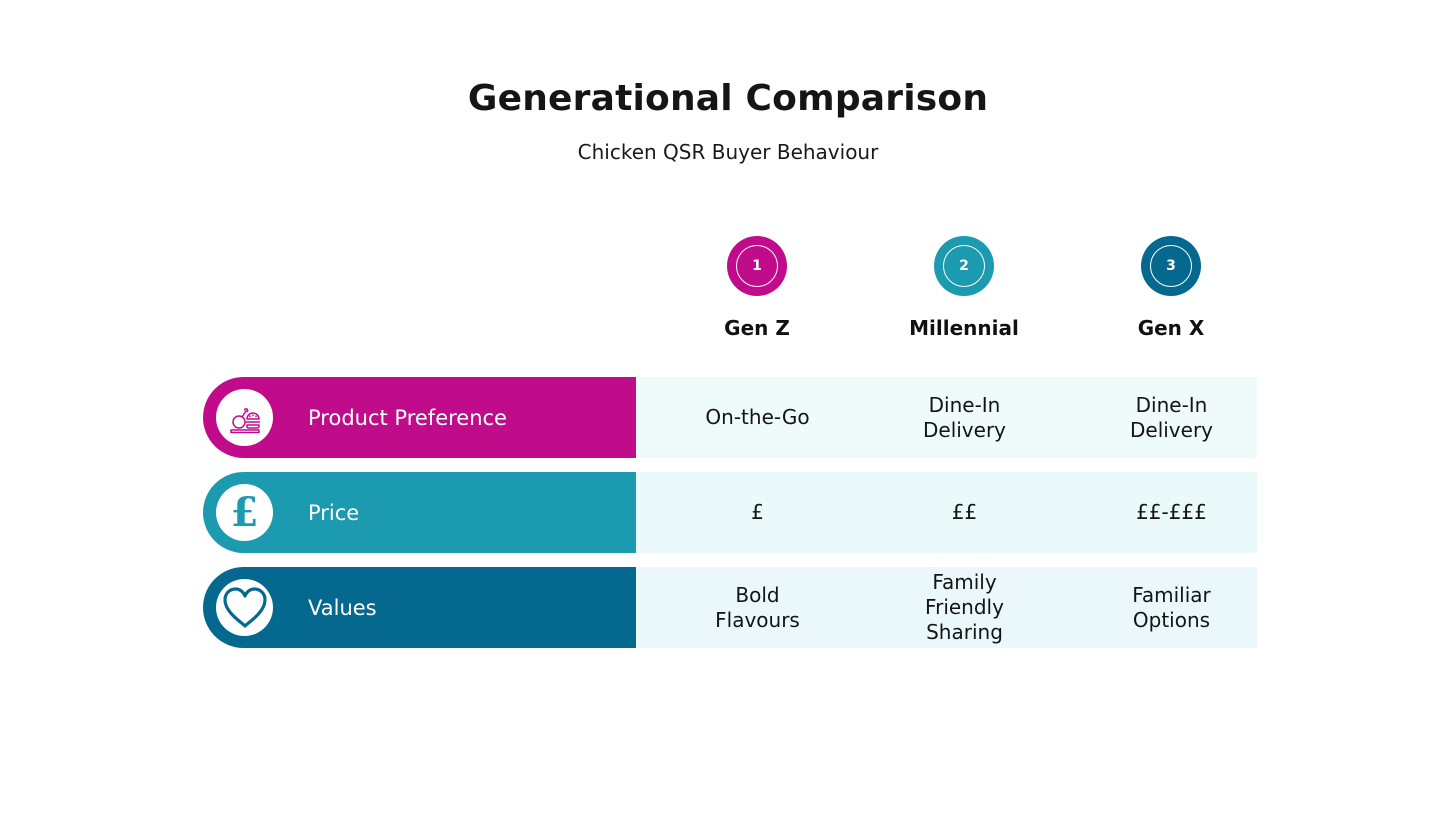 The height and width of the screenshot is (819, 1456). What do you see at coordinates (964, 582) in the screenshot?
I see `cell-line: Family` at bounding box center [964, 582].